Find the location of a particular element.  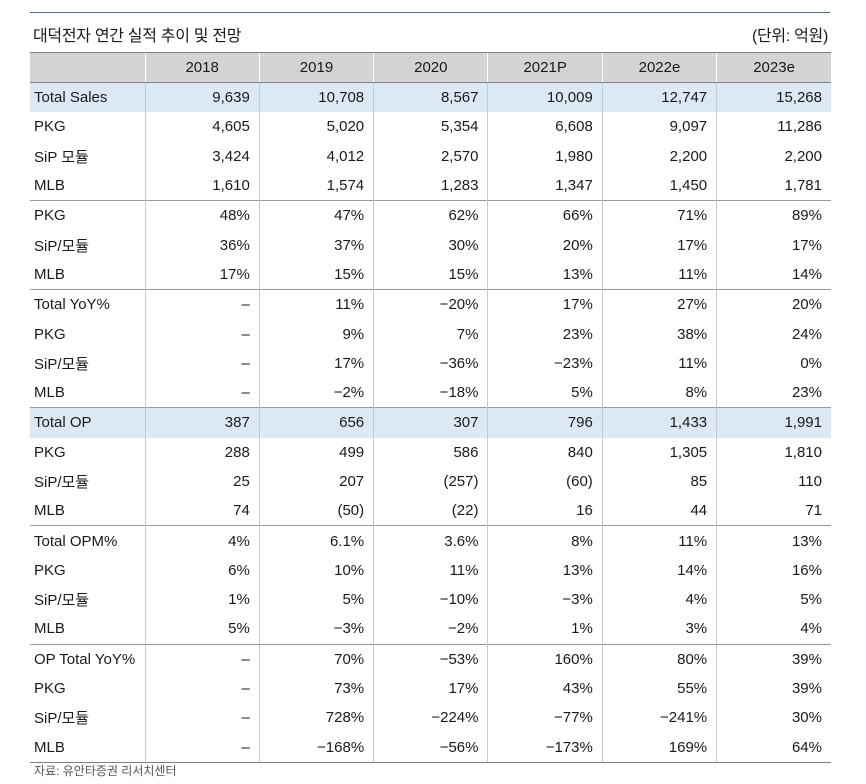

value-cell: 73% is located at coordinates (316, 688).